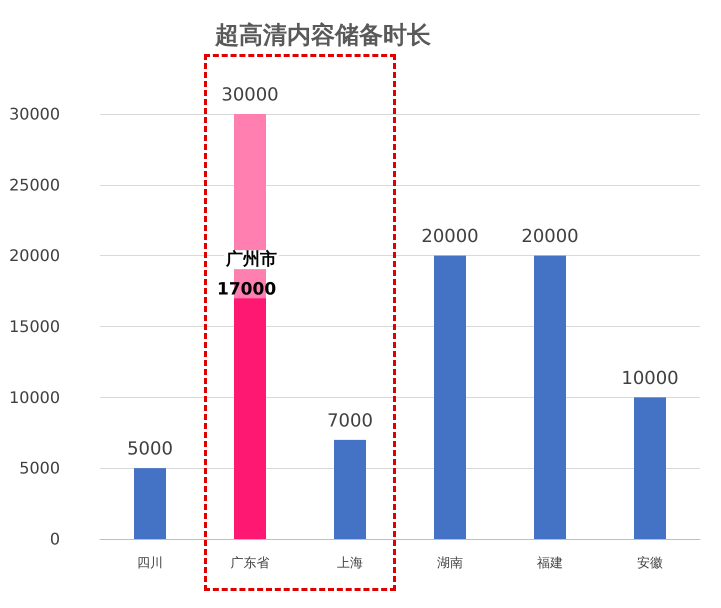 The image size is (721, 608). Describe the element at coordinates (251, 260) in the screenshot. I see `annotation: 广州市` at that location.